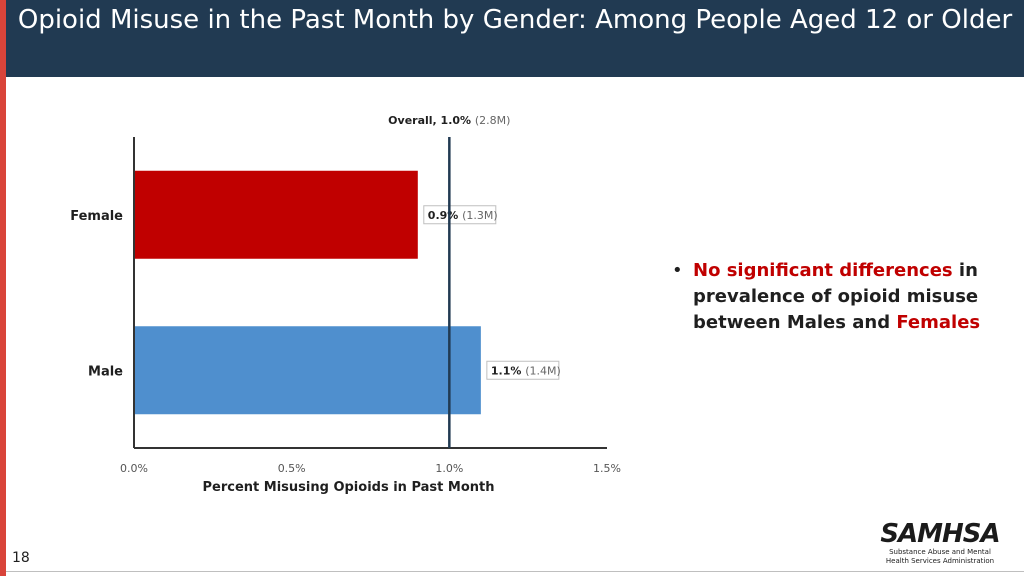 This screenshot has width=1024, height=576. Describe the element at coordinates (463, 215) in the screenshot. I see `data-label-female: 0.9% (1.3M)` at that location.